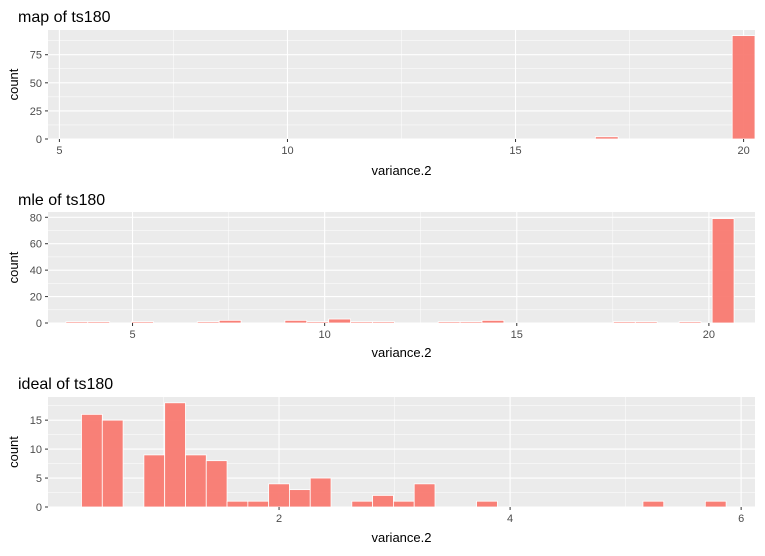 The width and height of the screenshot is (765, 556). What do you see at coordinates (36, 421) in the screenshot?
I see `y-tick-label: 15` at bounding box center [36, 421].